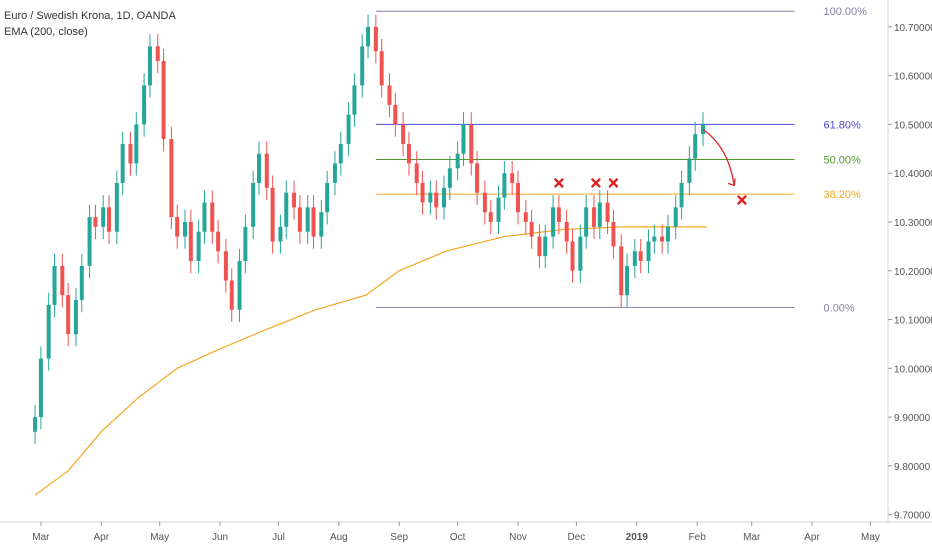 The height and width of the screenshot is (550, 932). Describe the element at coordinates (913, 77) in the screenshot. I see `y-tick-label: 10.60000` at that location.